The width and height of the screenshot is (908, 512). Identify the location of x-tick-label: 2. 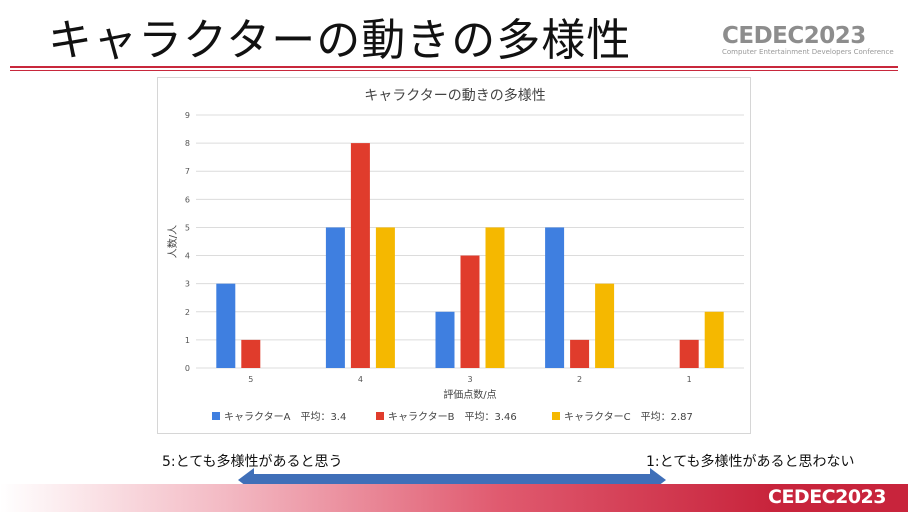
(579, 379).